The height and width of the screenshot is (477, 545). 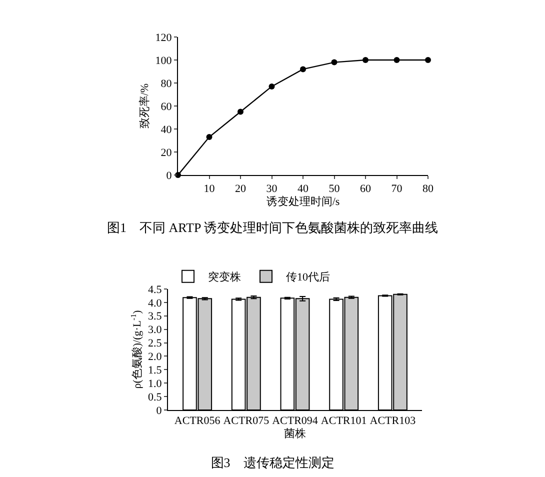 What do you see at coordinates (144, 106) in the screenshot?
I see `y-axis-title: 致死率/%` at bounding box center [144, 106].